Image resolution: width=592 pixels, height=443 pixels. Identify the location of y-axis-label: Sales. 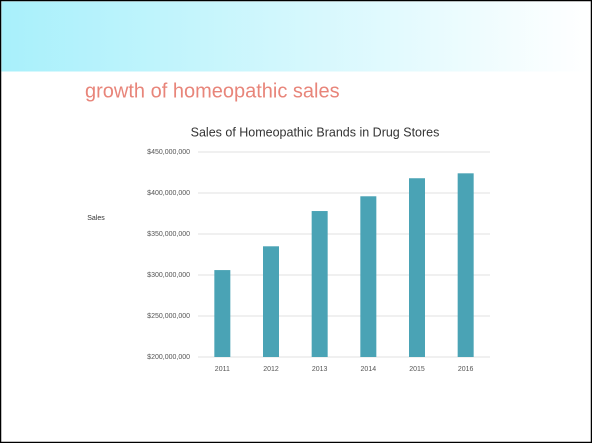
(96, 218).